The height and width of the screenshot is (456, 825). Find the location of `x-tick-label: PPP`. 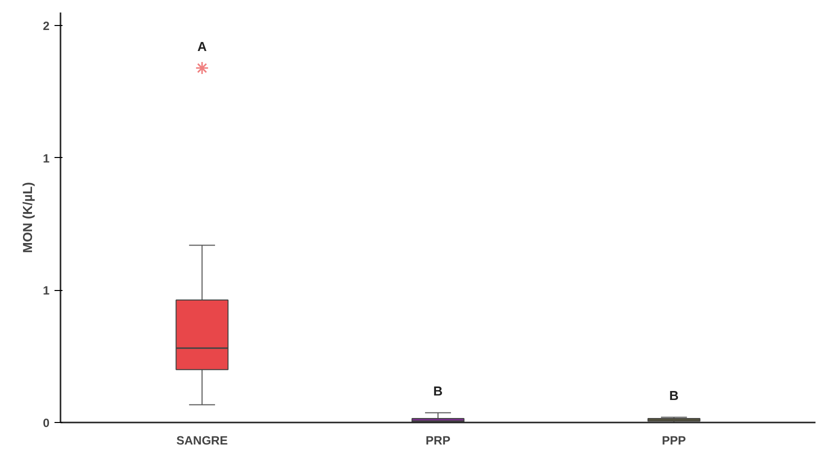

x-tick-label: PPP is located at coordinates (674, 441).